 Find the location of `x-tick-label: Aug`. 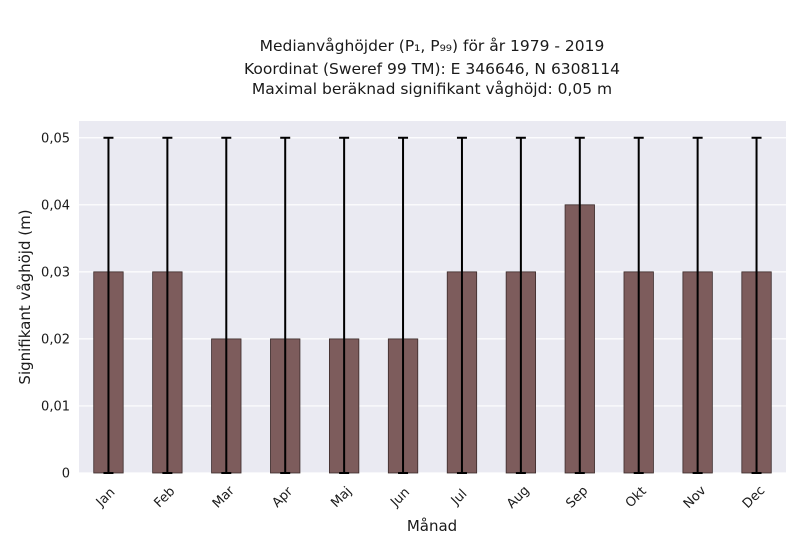

x-tick-label: Aug is located at coordinates (518, 497).